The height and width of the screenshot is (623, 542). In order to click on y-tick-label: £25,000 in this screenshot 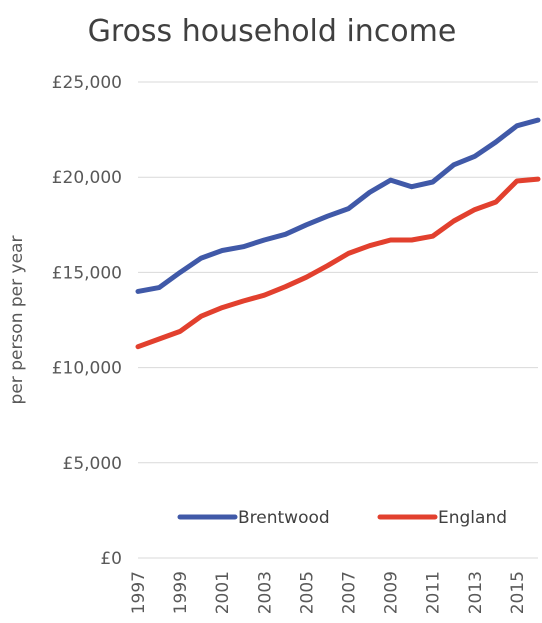, I will do `click(87, 83)`.